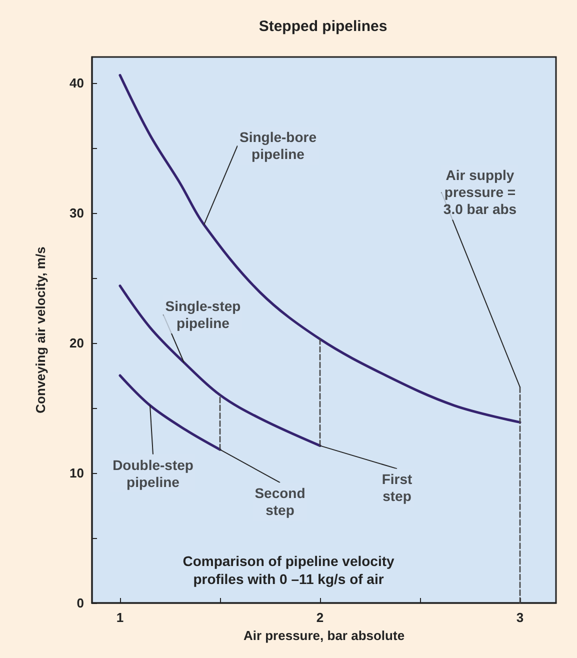 This screenshot has width=577, height=658. Describe the element at coordinates (153, 473) in the screenshot. I see `annotation: Double-step pipeline` at that location.